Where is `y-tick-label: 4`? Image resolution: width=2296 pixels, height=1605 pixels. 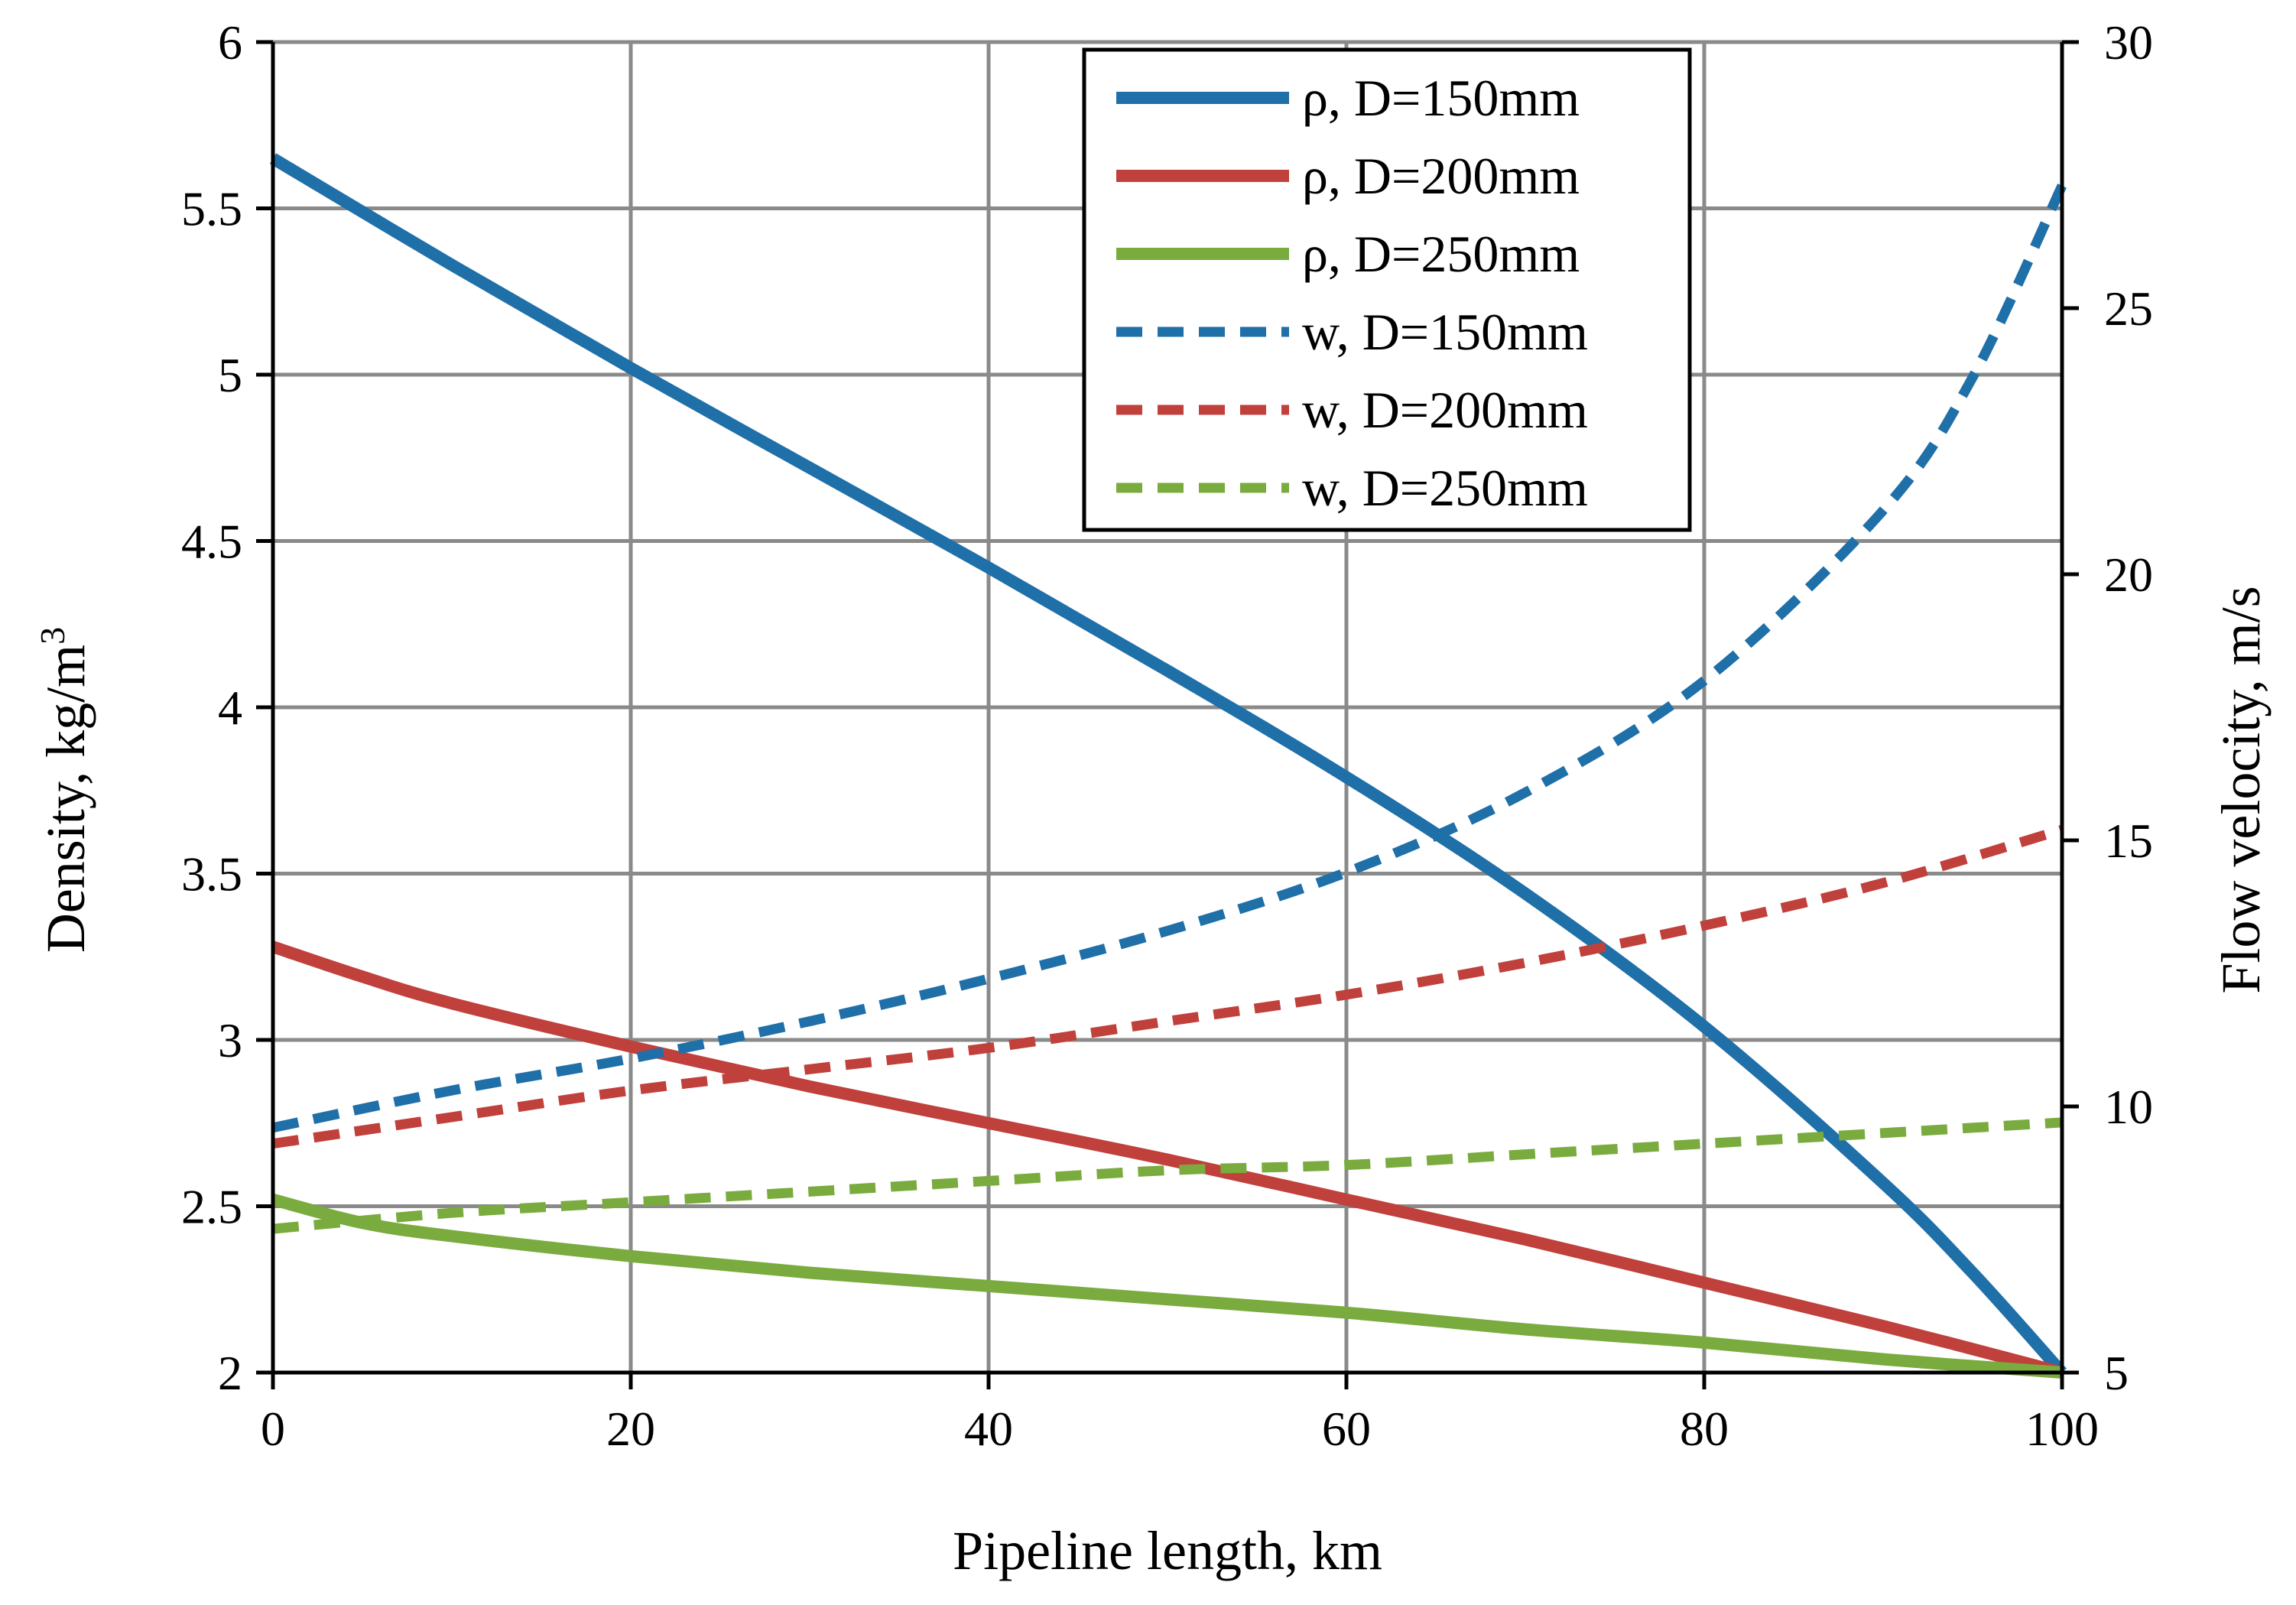
y-tick-label: 4 is located at coordinates (230, 708).